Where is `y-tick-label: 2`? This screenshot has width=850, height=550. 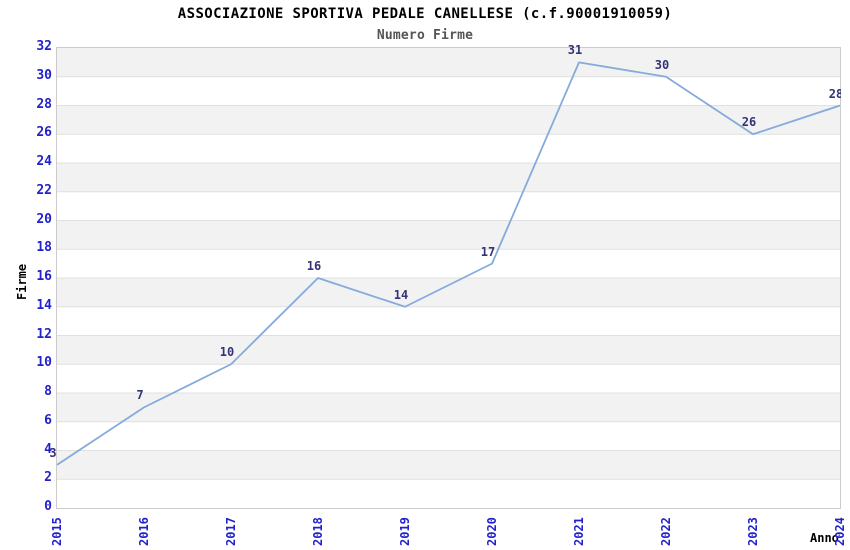 y-tick-label: 2 is located at coordinates (48, 478).